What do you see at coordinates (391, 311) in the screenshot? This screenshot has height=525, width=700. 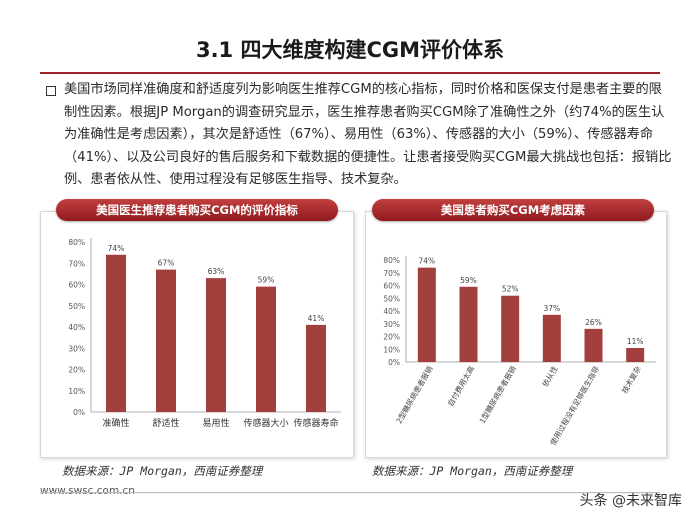 I see `patient-ytick-label: 40%` at bounding box center [391, 311].